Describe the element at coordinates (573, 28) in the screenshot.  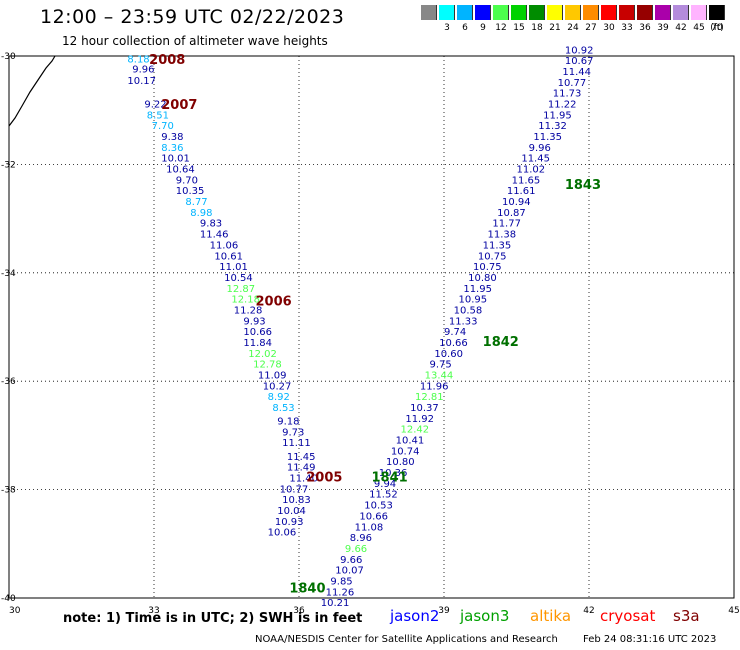
I see `scale-label: 24` at that location.